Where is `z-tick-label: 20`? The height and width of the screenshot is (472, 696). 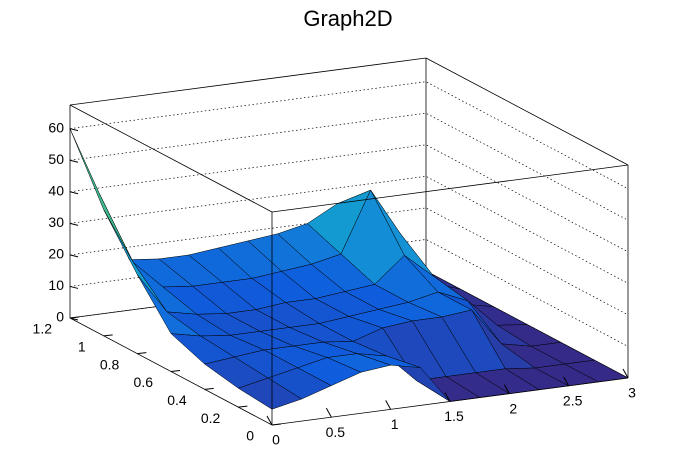 z-tick-label: 20 is located at coordinates (56, 254).